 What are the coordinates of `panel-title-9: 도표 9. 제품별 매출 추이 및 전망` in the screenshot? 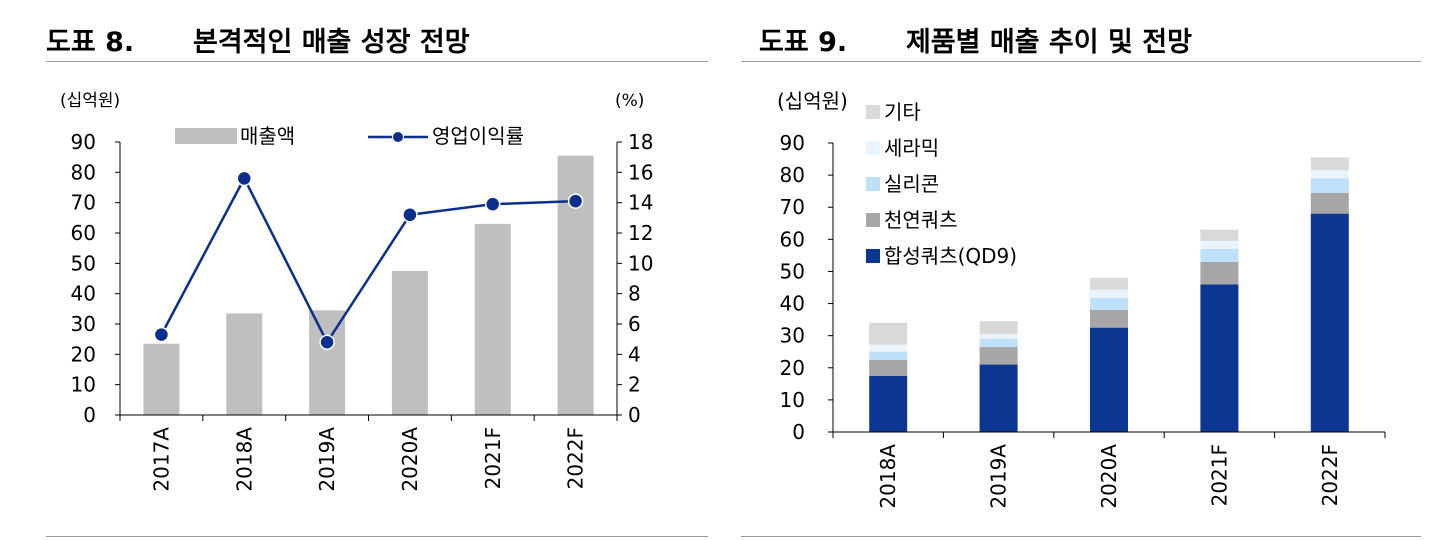 It's located at (975, 39).